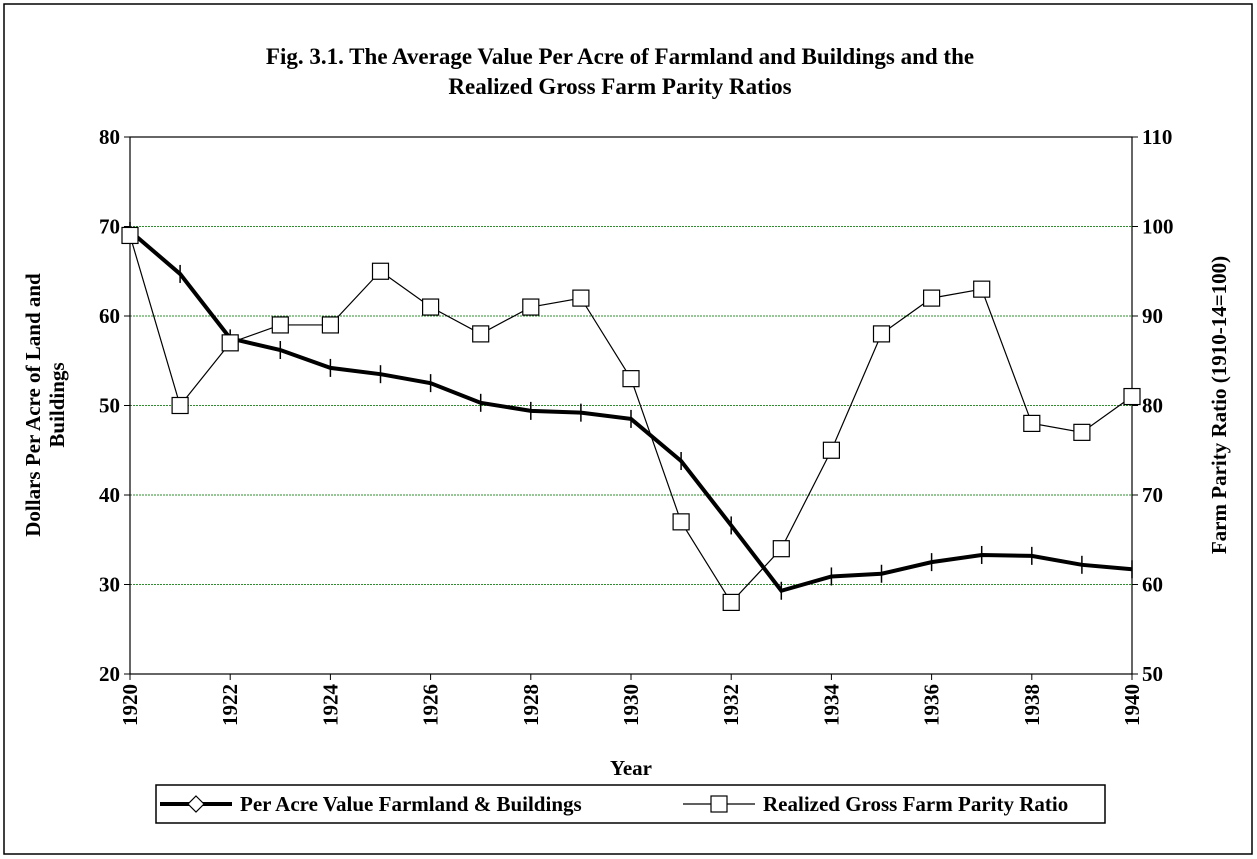 Image resolution: width=1257 pixels, height=859 pixels. I want to click on y2-tick-label: 50, so click(1152, 674).